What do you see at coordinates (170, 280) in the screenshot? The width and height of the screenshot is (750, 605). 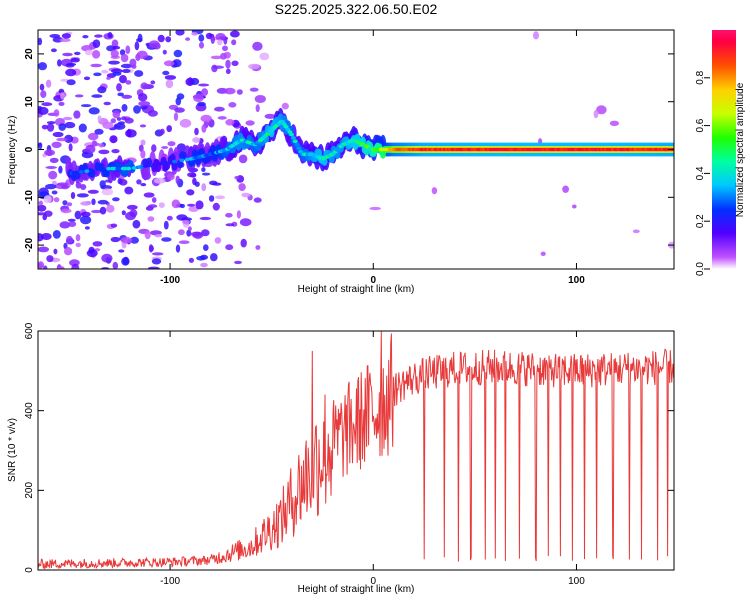 I see `spectrogram-xtick-label: -100` at bounding box center [170, 280].